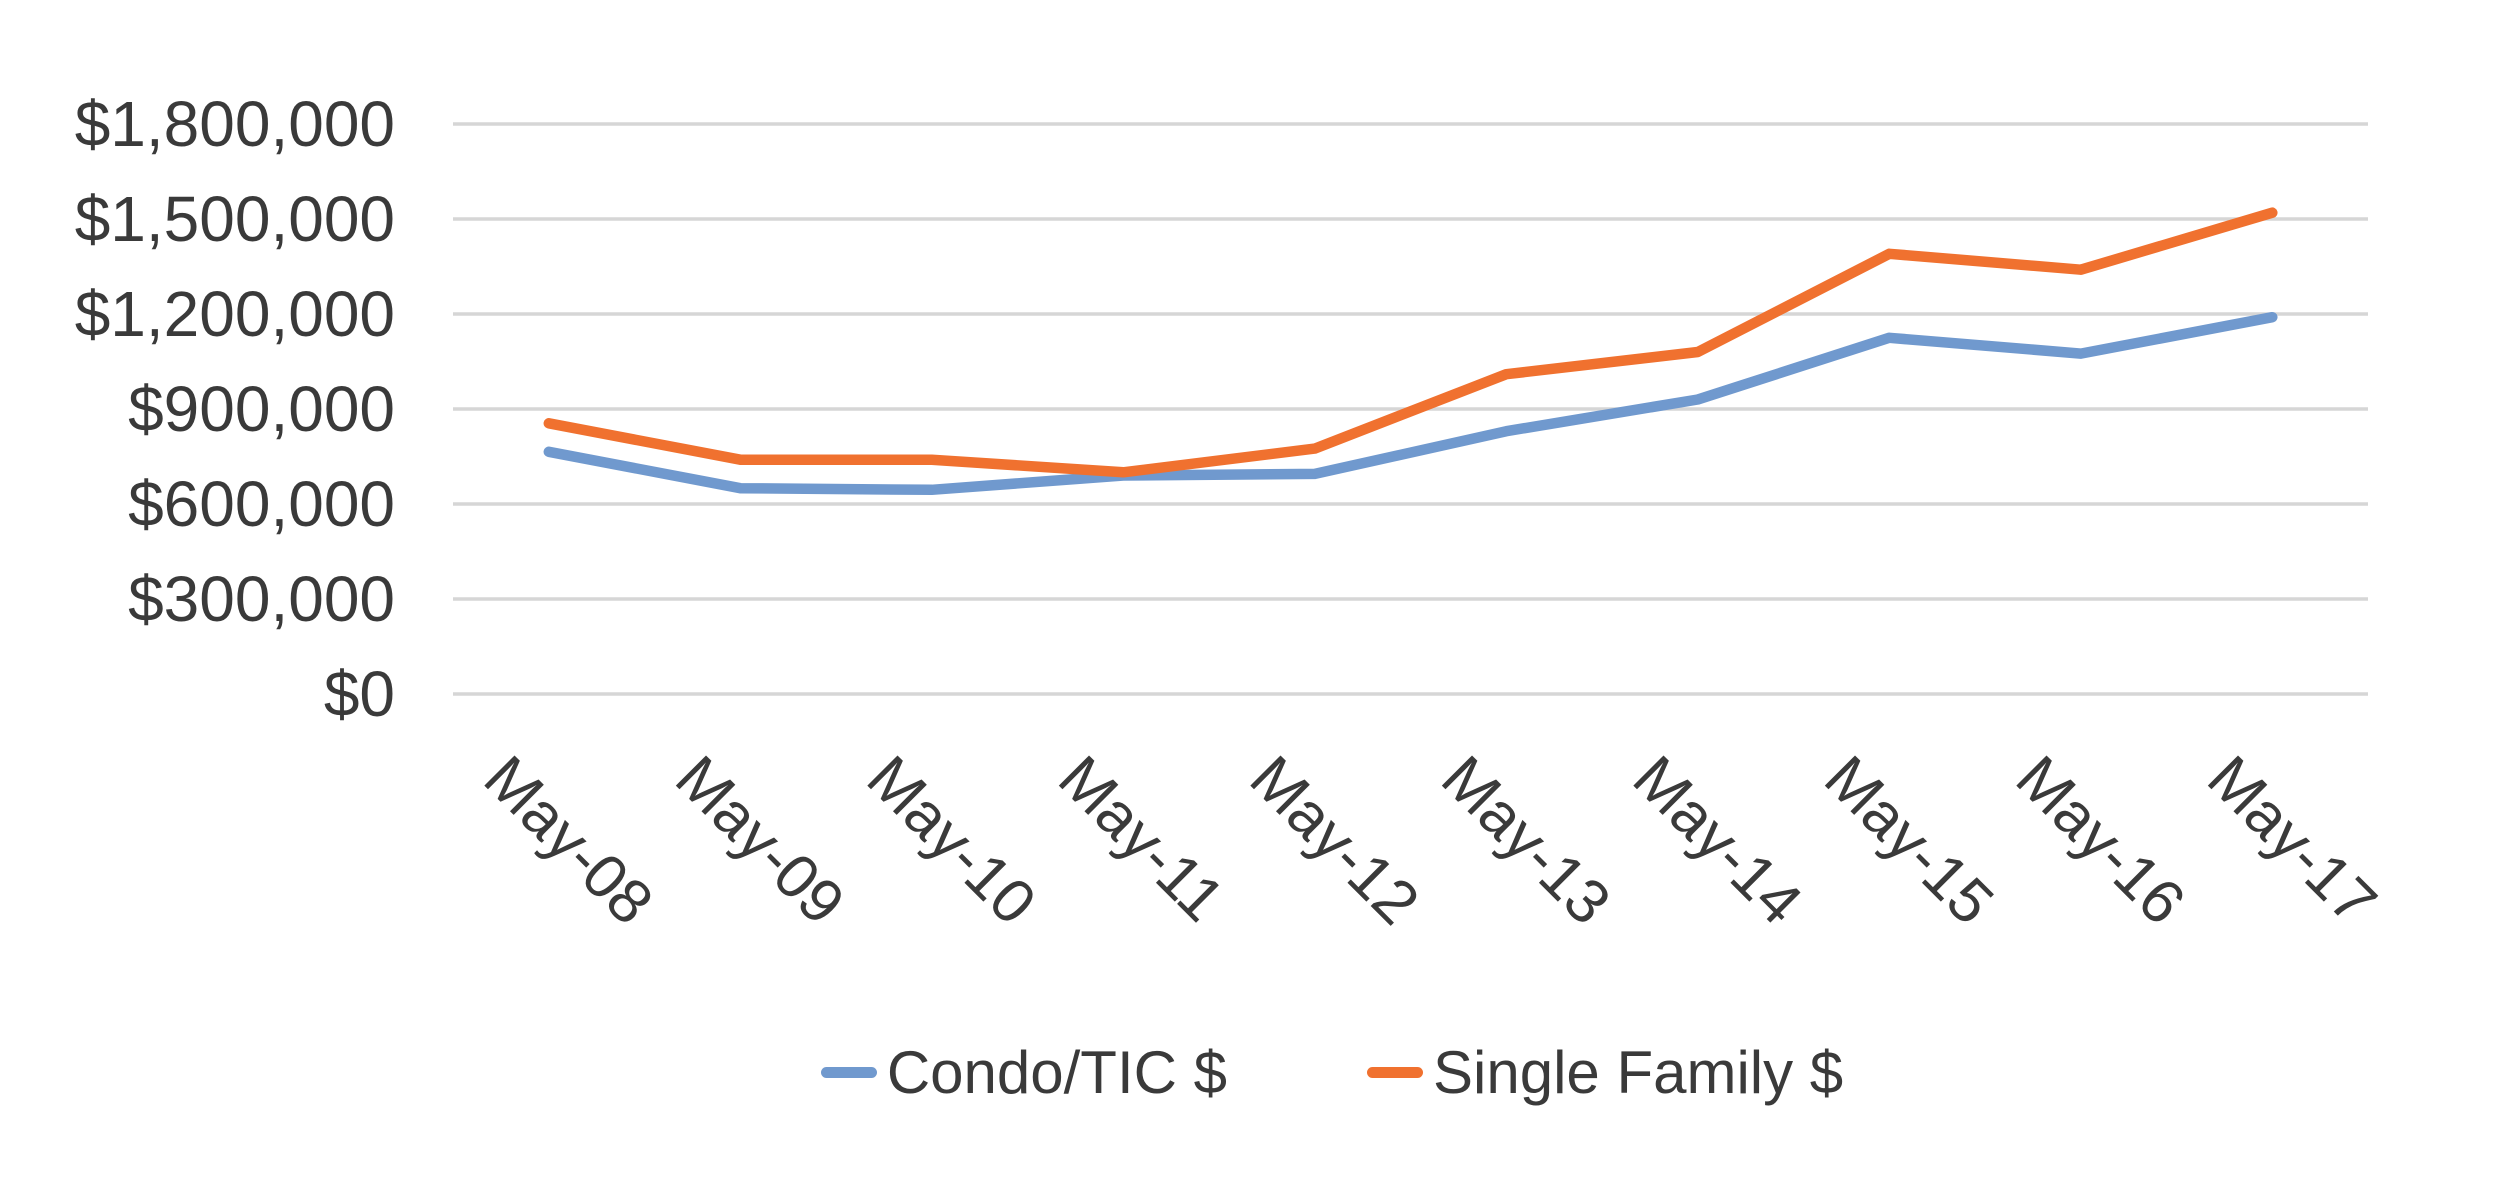 Image resolution: width=2500 pixels, height=1181 pixels. What do you see at coordinates (1291, 1072) in the screenshot?
I see `chart-legend: Condo/TIC $ Single Family $` at bounding box center [1291, 1072].